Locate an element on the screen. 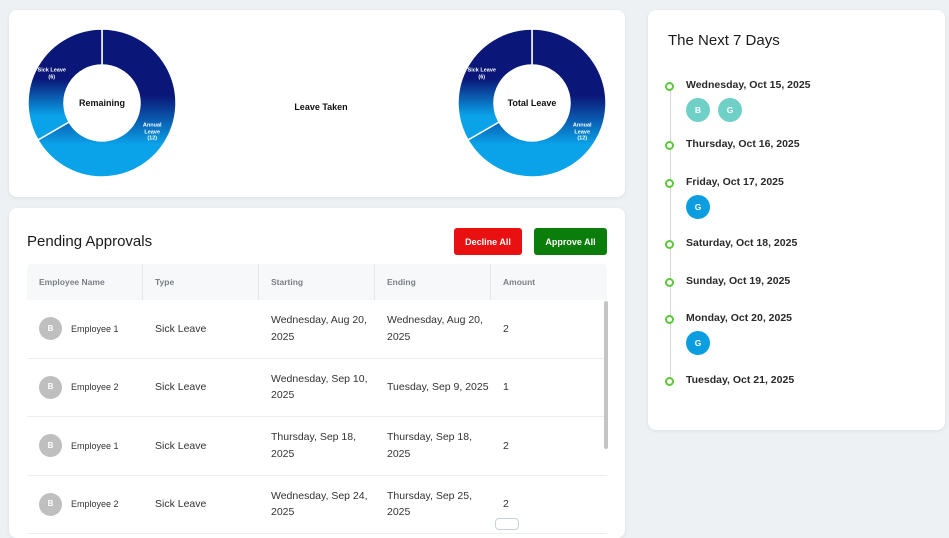 The width and height of the screenshot is (949, 538). decline-all-button: Decline All is located at coordinates (488, 241).